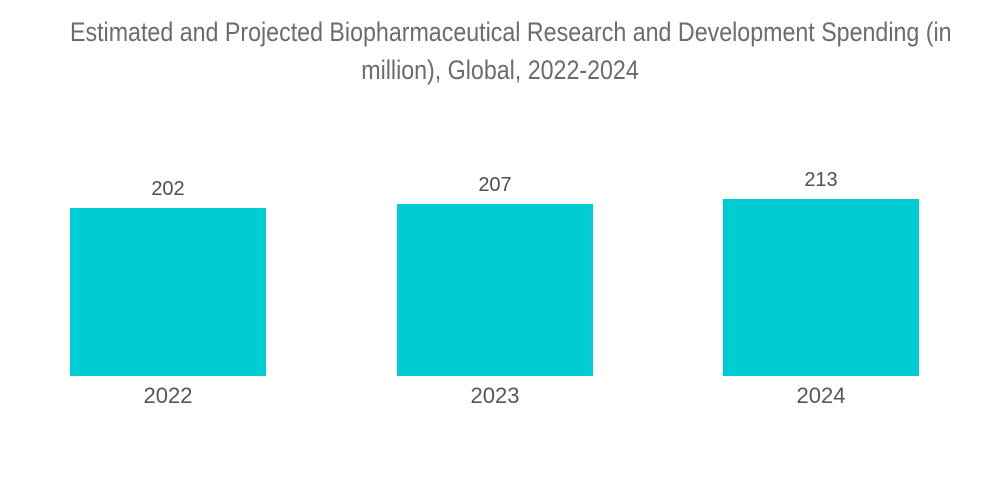 This screenshot has height=504, width=1000. What do you see at coordinates (821, 395) in the screenshot?
I see `x-axis-label-2024: 2024` at bounding box center [821, 395].